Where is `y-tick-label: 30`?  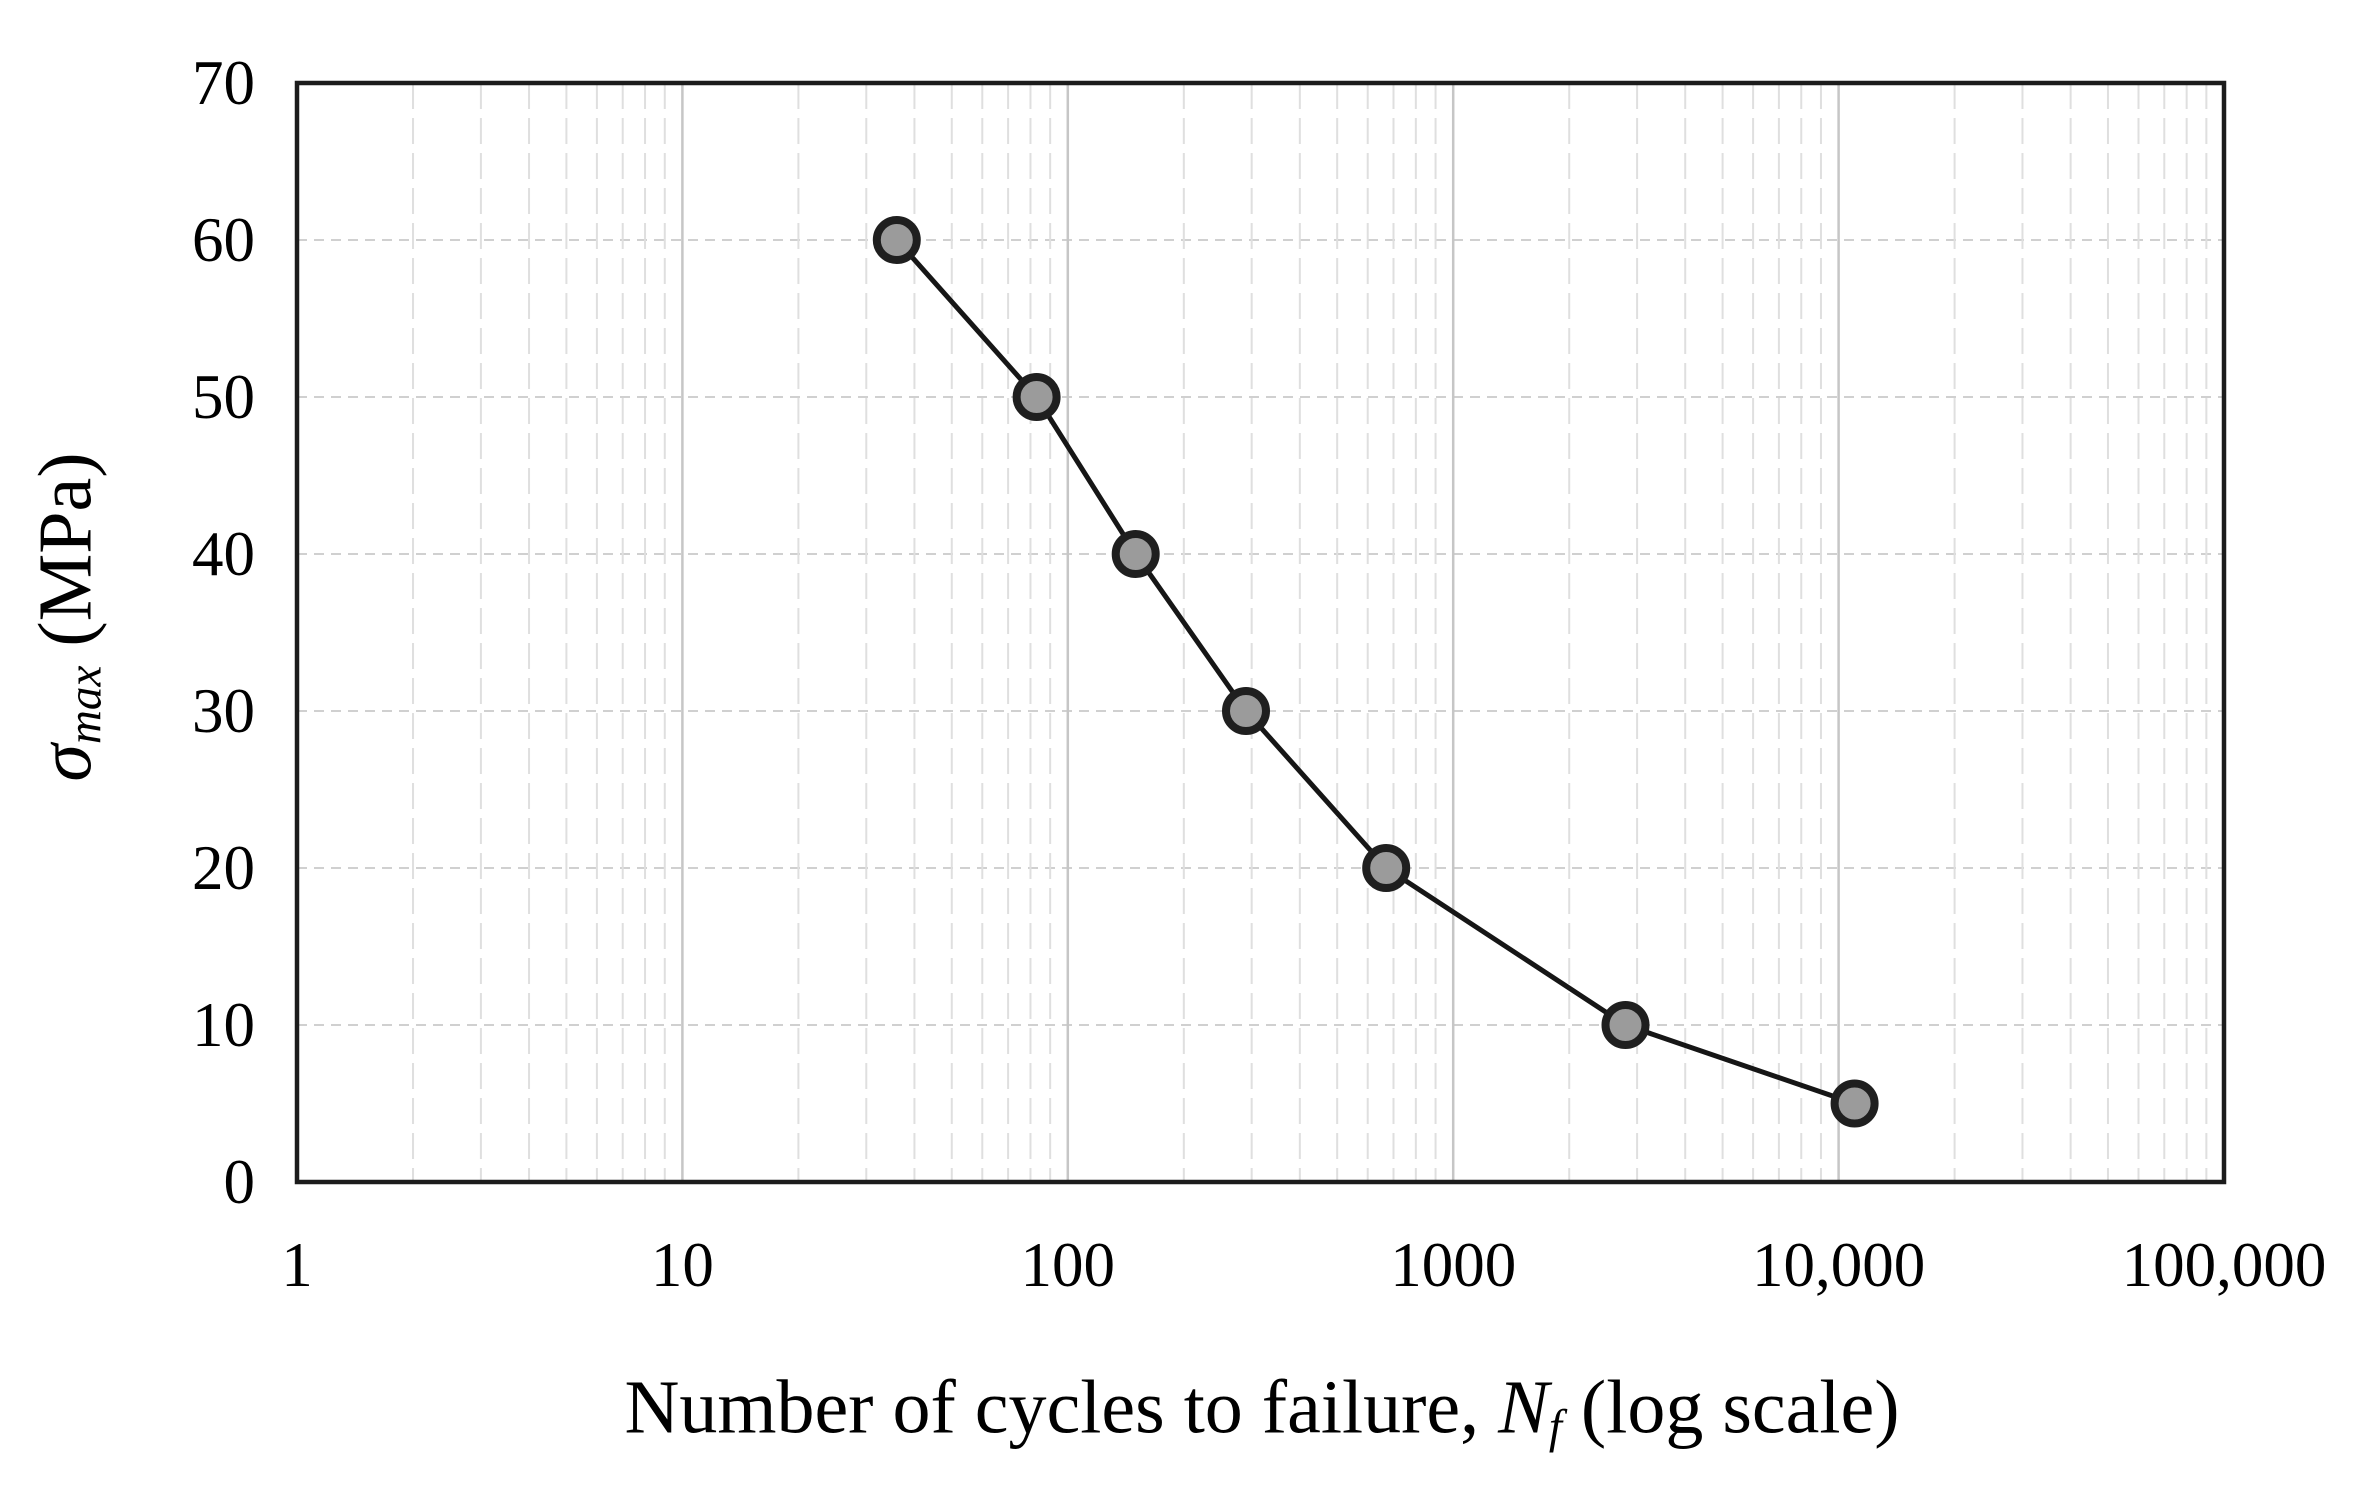
y-tick-label: 30 is located at coordinates (223, 711).